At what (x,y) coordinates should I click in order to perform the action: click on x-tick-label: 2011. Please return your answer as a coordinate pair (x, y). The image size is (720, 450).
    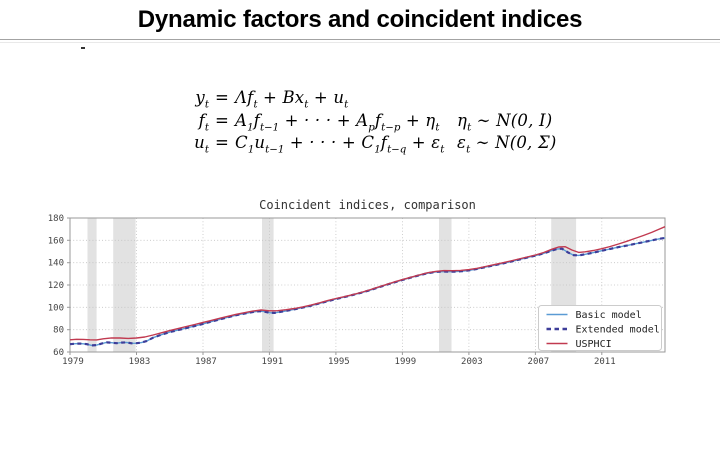
    Looking at the image, I should click on (605, 362).